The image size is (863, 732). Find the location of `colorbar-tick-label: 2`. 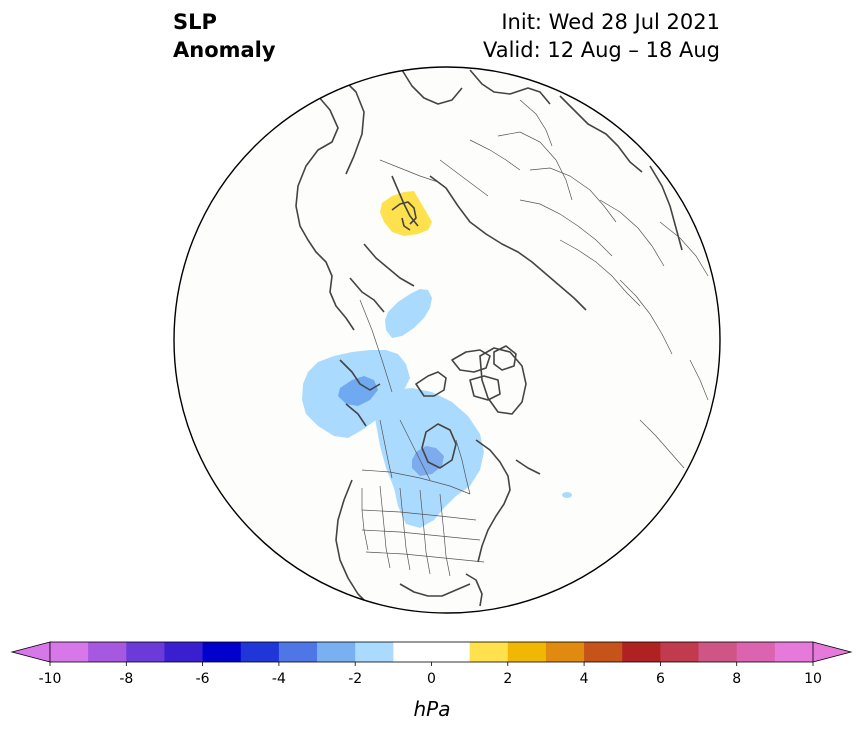

colorbar-tick-label: 2 is located at coordinates (507, 679).